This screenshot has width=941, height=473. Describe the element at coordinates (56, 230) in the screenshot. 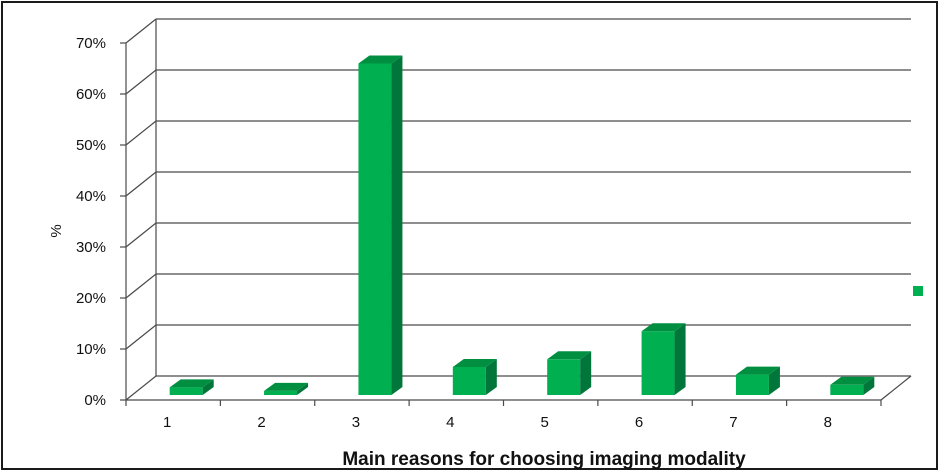

I see `y-axis-label: %` at that location.